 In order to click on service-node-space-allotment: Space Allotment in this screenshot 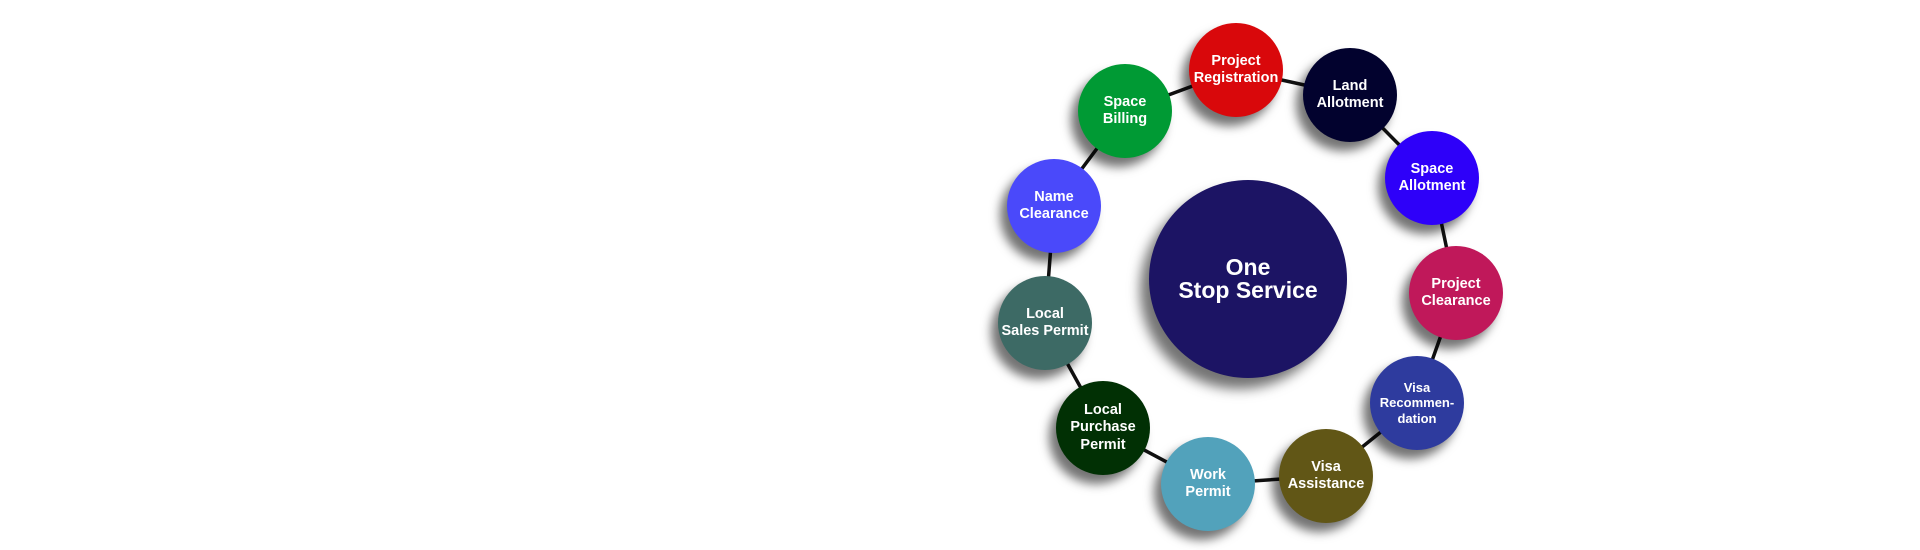, I will do `click(1432, 178)`.